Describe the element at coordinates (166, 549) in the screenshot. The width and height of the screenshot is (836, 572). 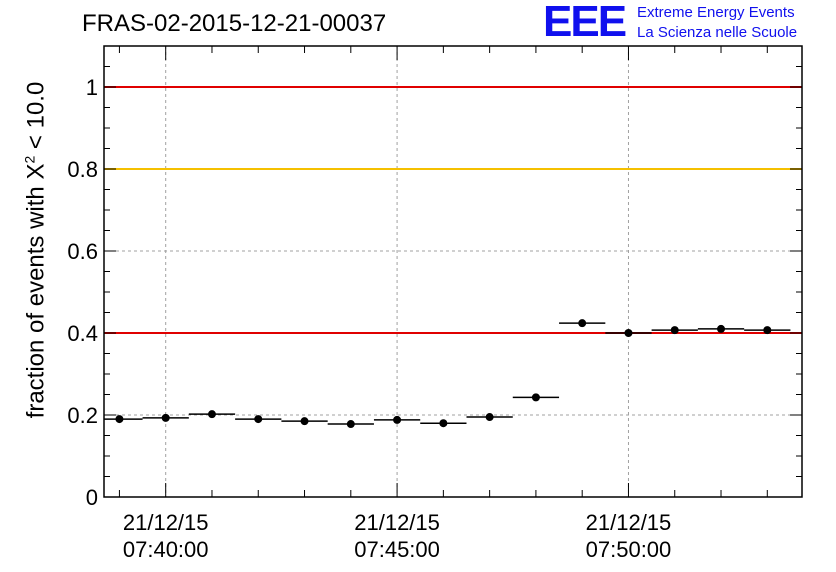
I see `x-tick-time-label: 07:40:00` at that location.